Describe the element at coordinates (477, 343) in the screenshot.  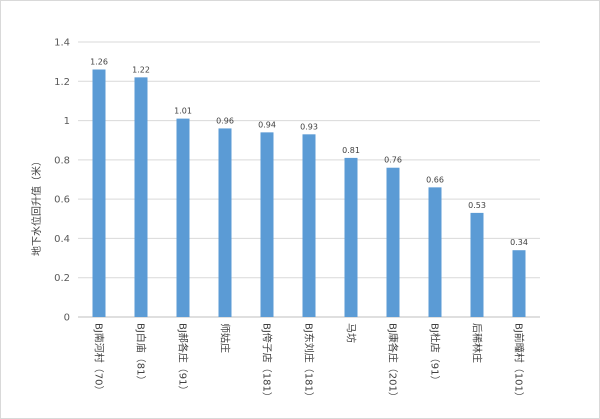
I see `category-label: 后稀林庄` at that location.